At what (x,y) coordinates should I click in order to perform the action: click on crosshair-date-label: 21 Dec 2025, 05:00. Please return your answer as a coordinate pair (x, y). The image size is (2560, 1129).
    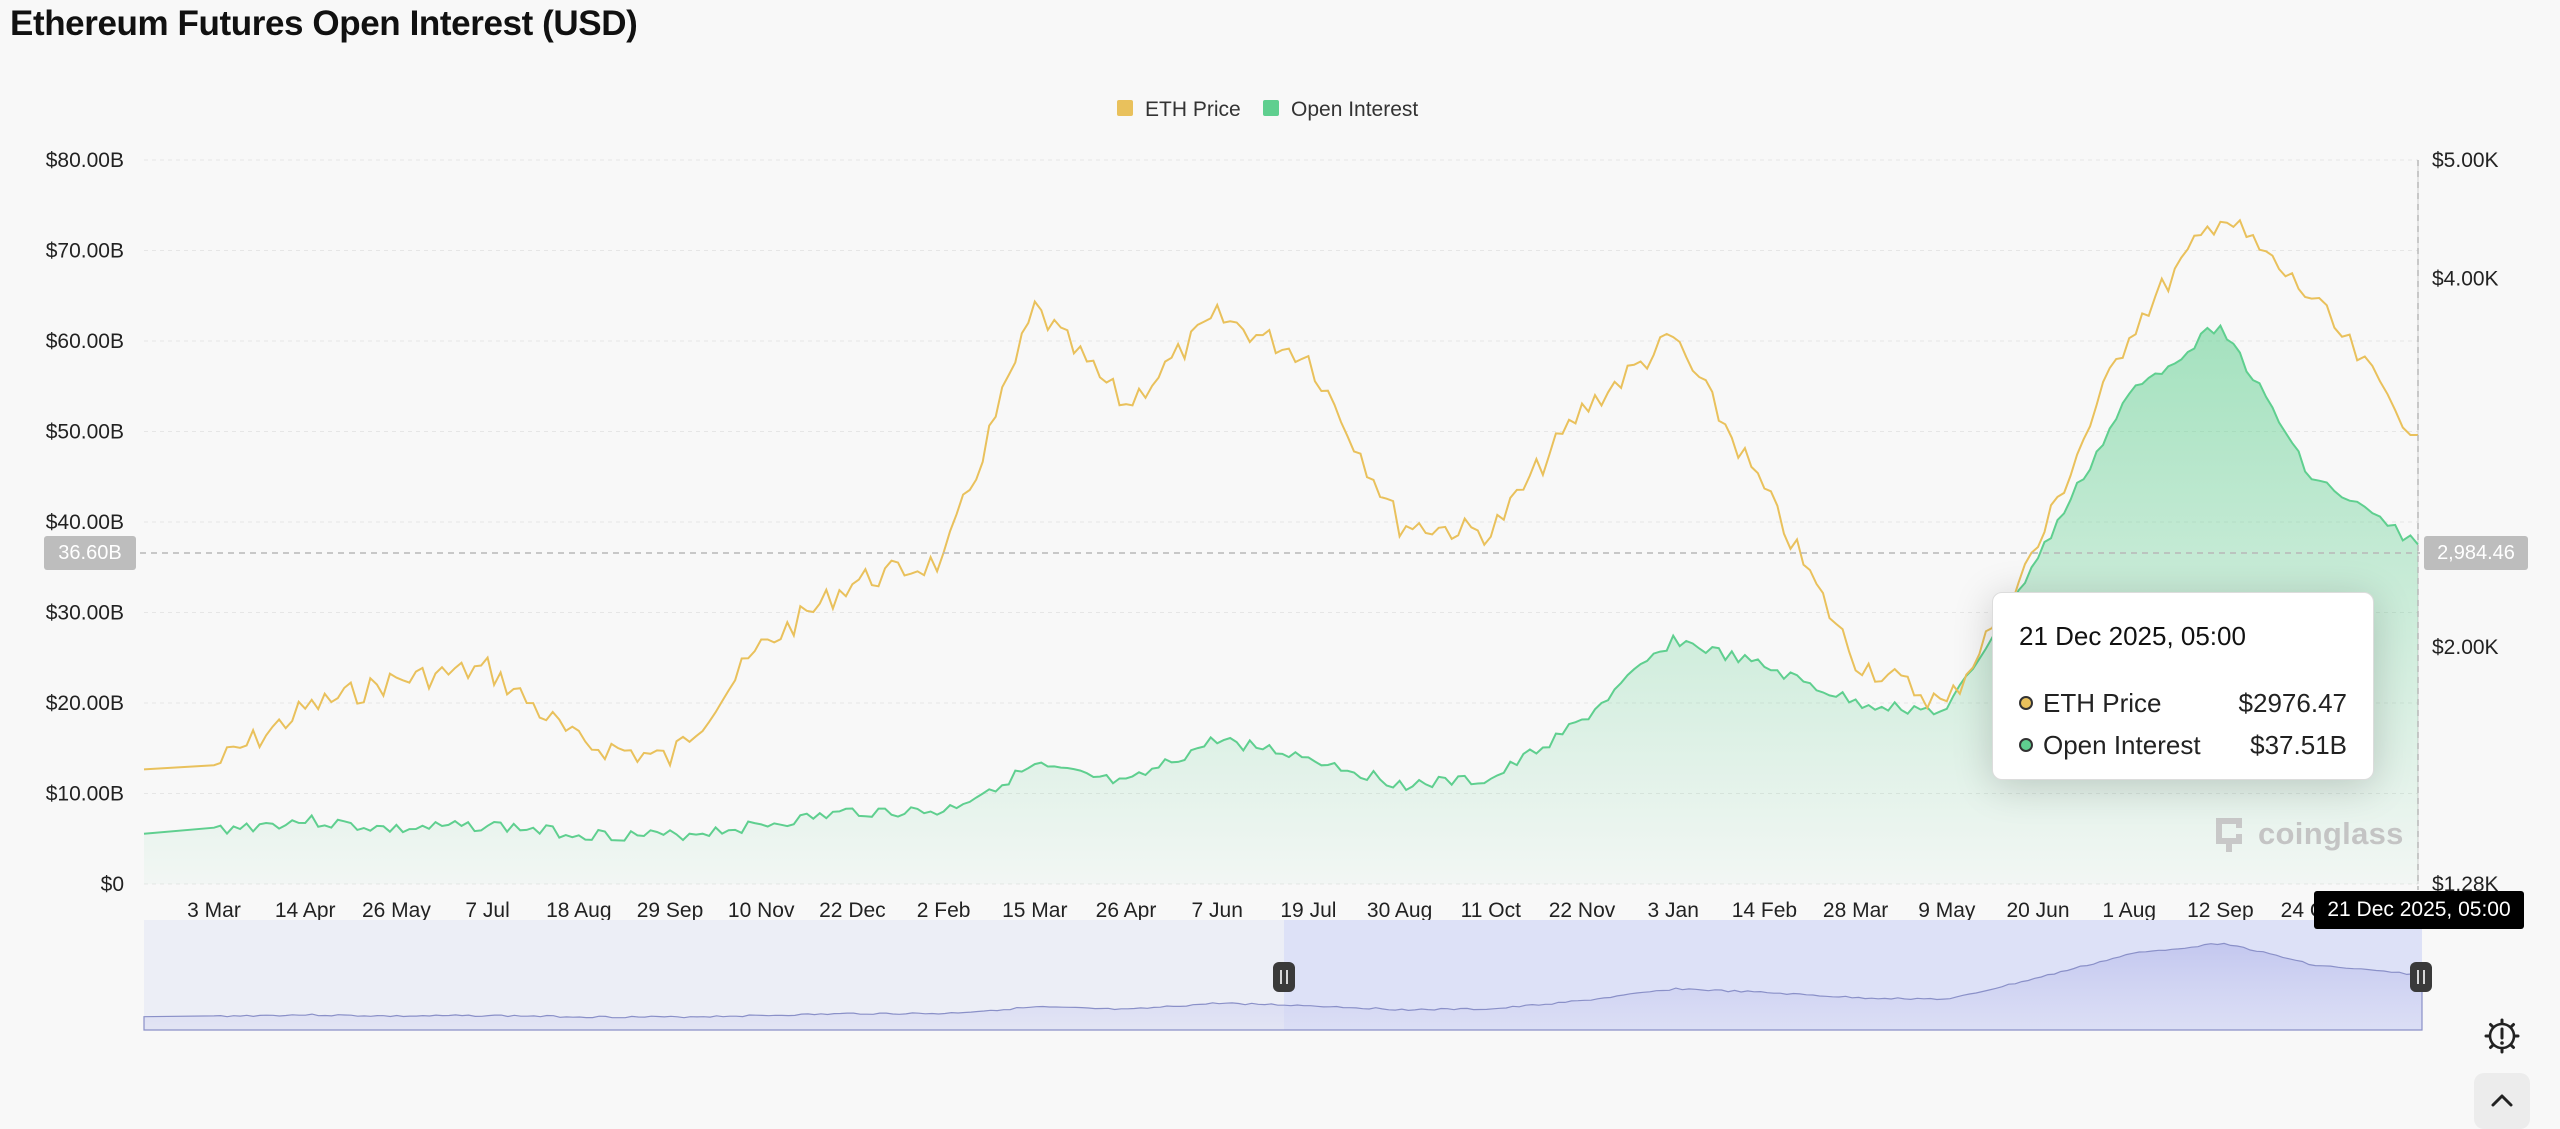
    Looking at the image, I should click on (2419, 910).